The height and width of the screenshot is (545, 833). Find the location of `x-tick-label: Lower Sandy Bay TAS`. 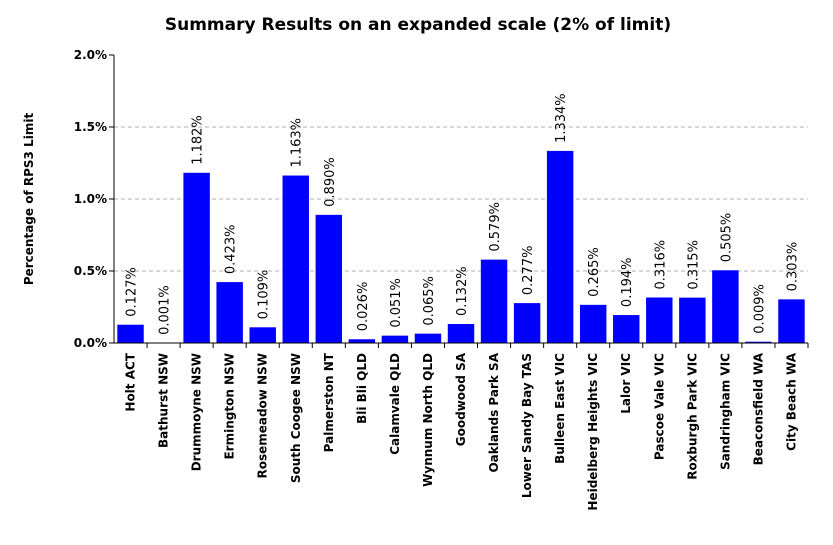

x-tick-label: Lower Sandy Bay TAS is located at coordinates (527, 425).